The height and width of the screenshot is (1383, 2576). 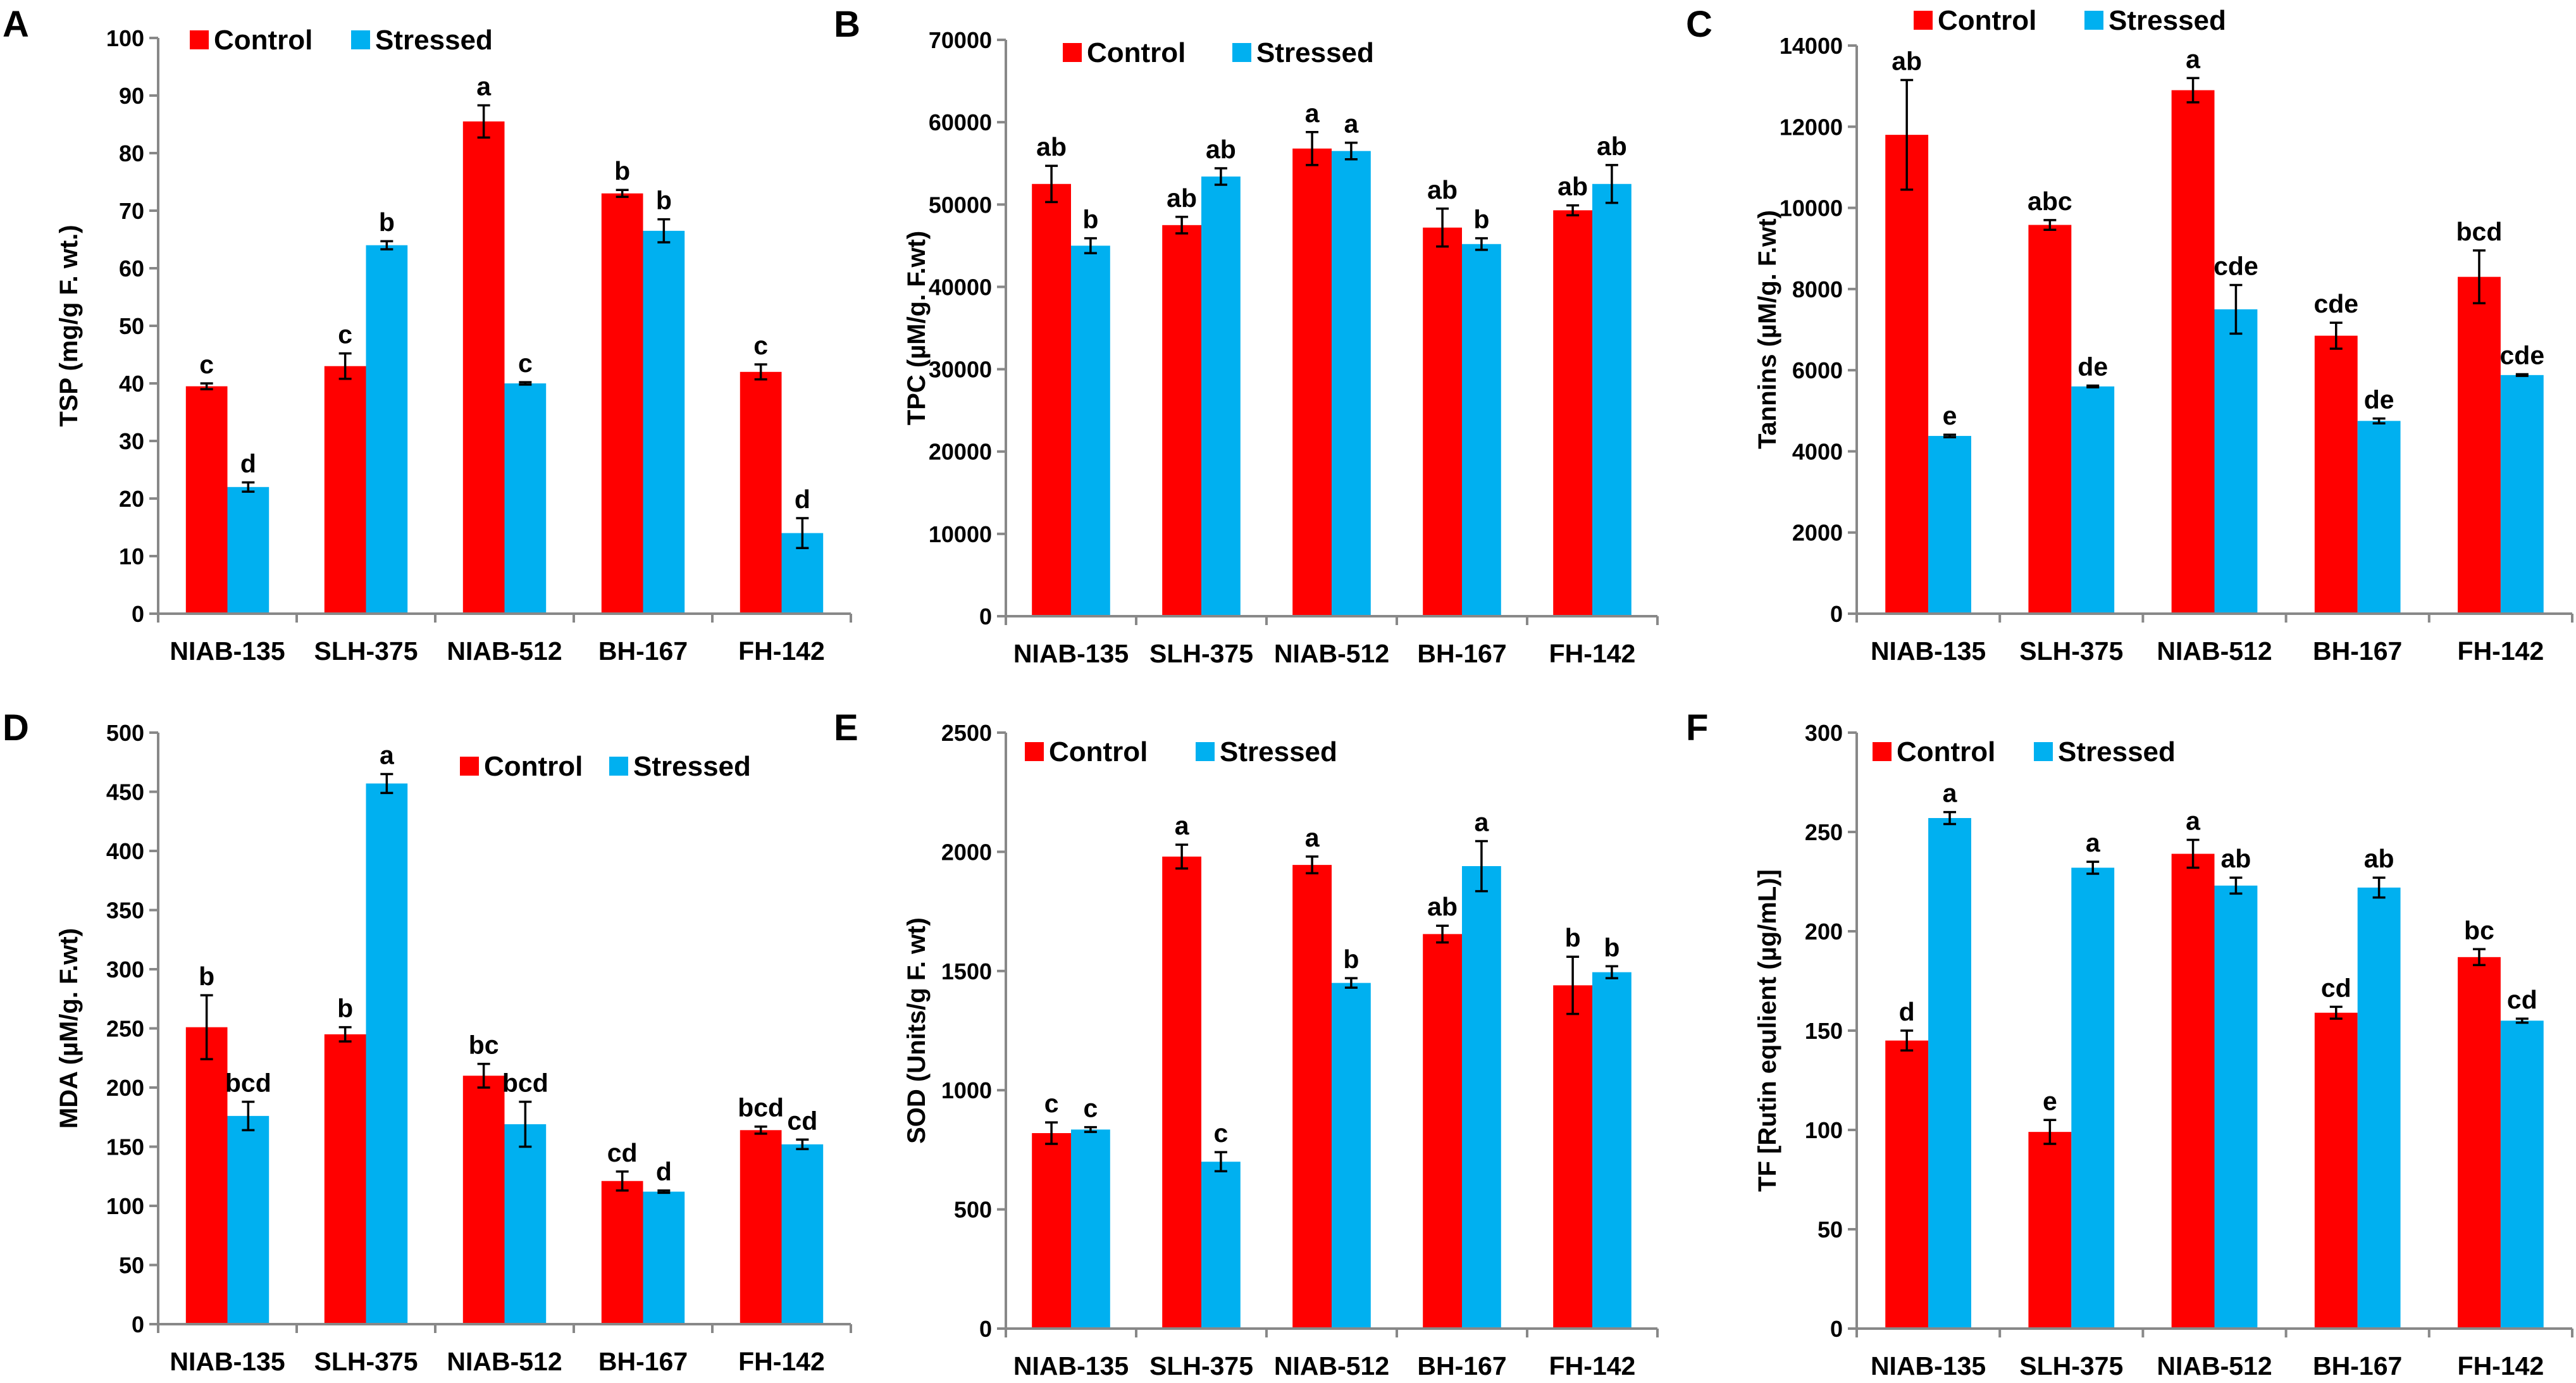 What do you see at coordinates (484, 1045) in the screenshot?
I see `panel-d-significance-label: bc` at bounding box center [484, 1045].